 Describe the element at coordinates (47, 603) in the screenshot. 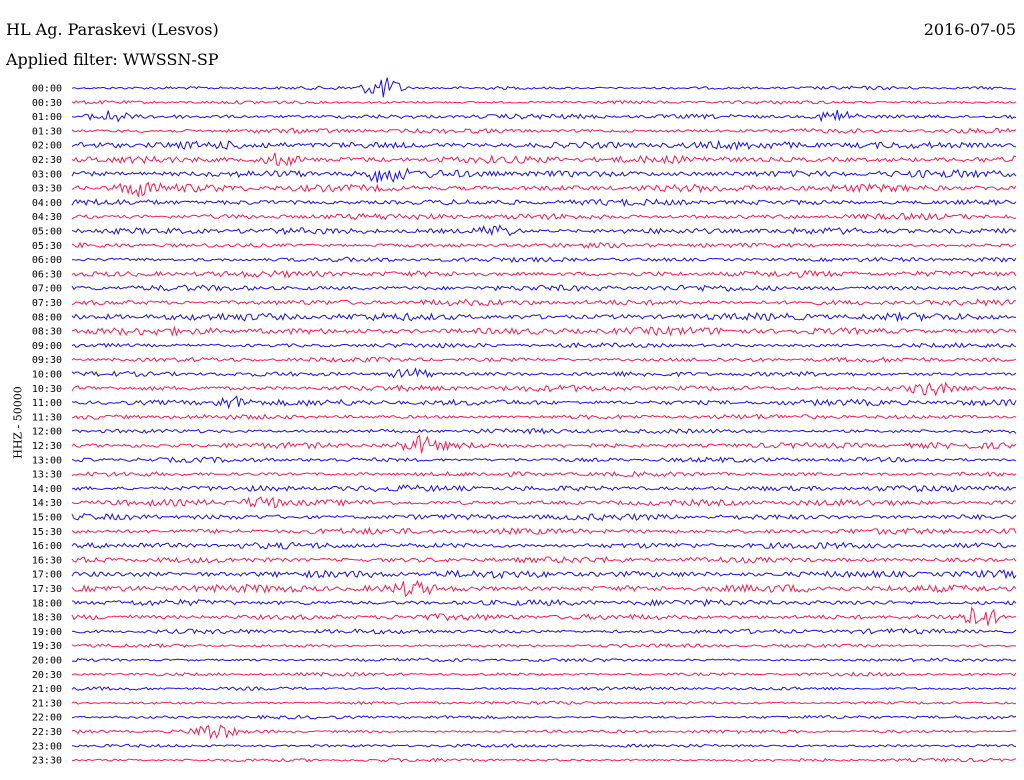

I see `time-tick-label: 18:00` at that location.